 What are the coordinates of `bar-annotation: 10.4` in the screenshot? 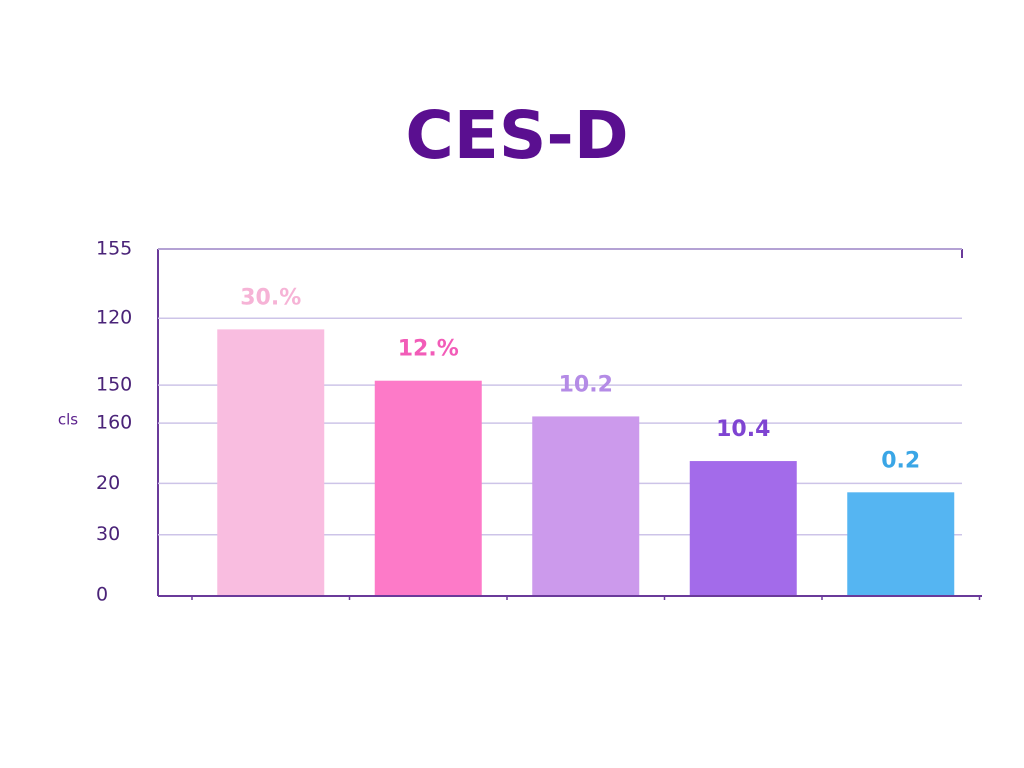 It's located at (743, 429).